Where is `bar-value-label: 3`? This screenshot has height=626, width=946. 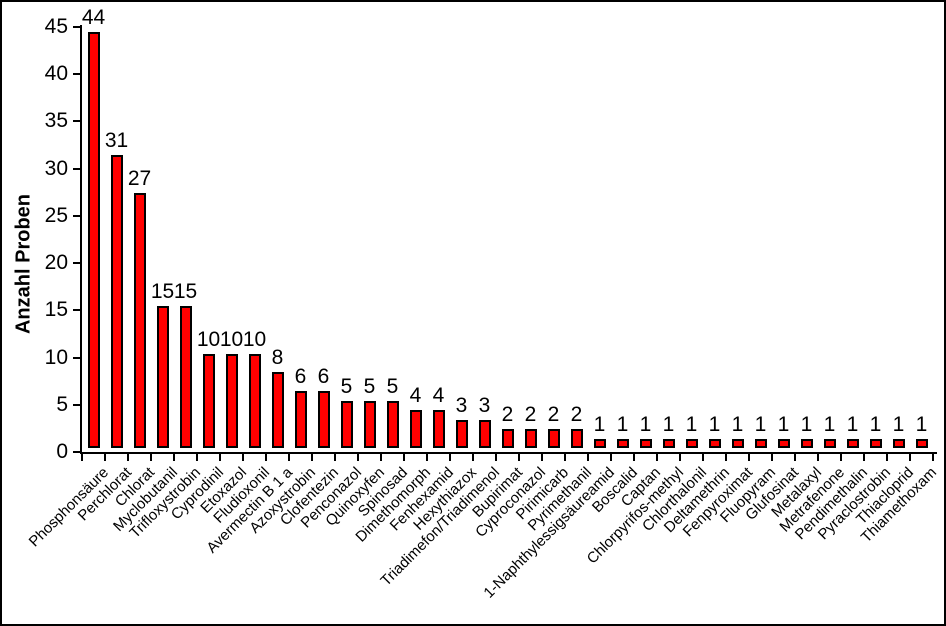 bar-value-label: 3 is located at coordinates (484, 405).